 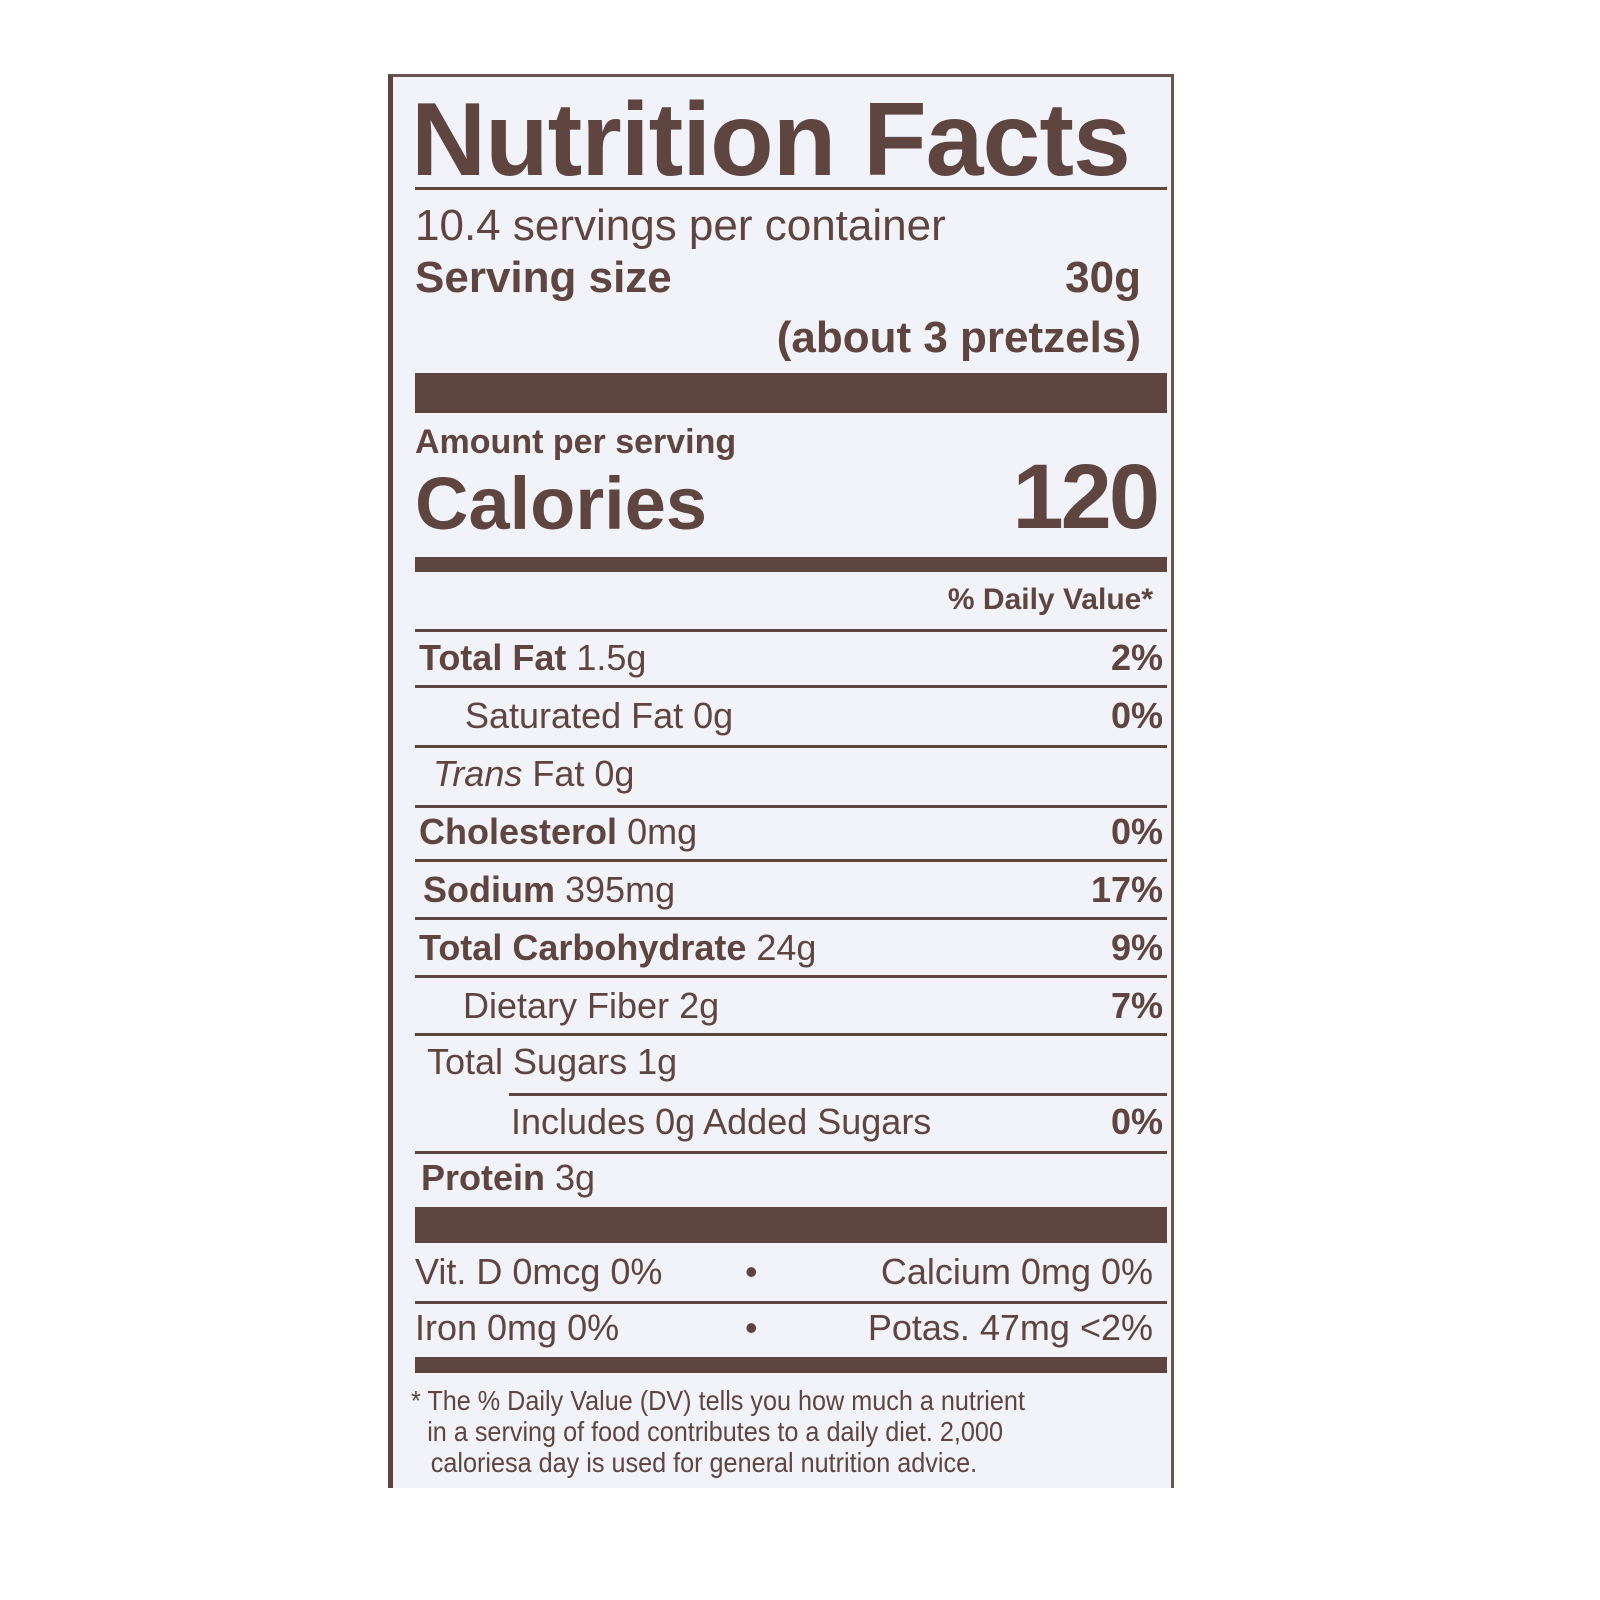 I want to click on label-title: Nutrition Facts, so click(x=771, y=140).